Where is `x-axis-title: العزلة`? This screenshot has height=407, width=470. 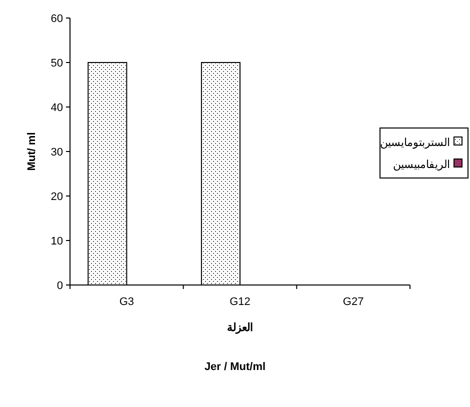
x-axis-title: العزلة is located at coordinates (240, 328).